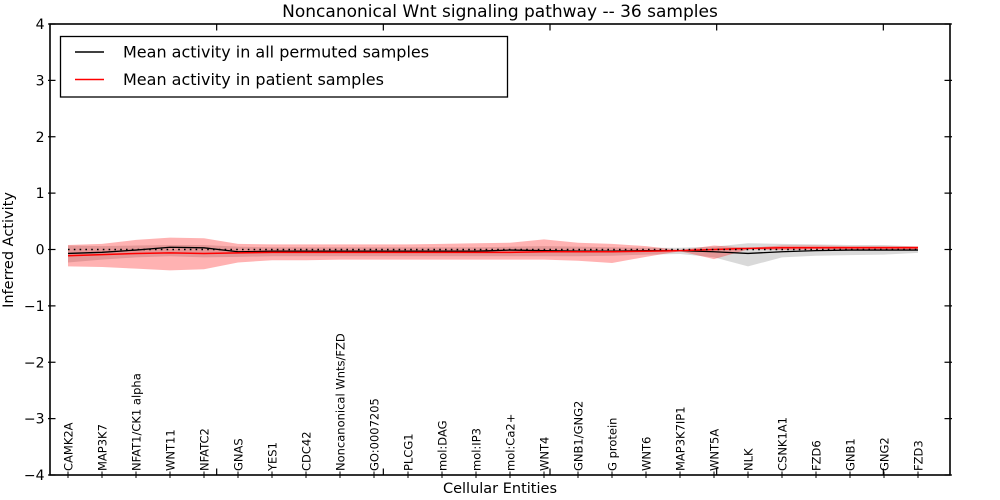 The width and height of the screenshot is (1000, 500). I want to click on category-label: WNT11, so click(171, 450).